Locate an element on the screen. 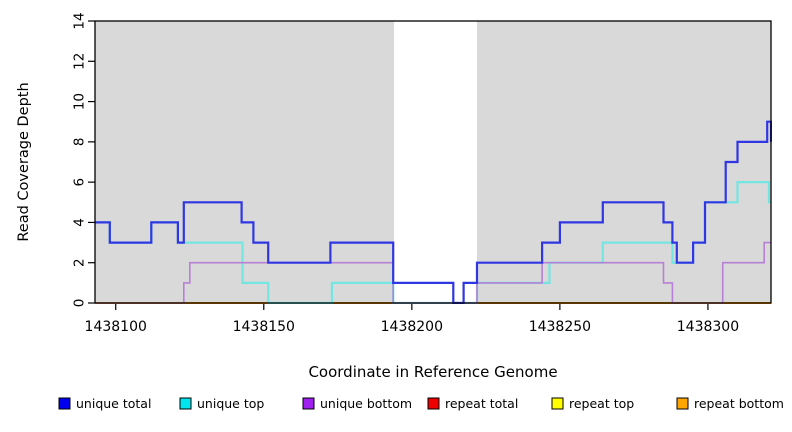  legend-label: unique bottom is located at coordinates (366, 403).